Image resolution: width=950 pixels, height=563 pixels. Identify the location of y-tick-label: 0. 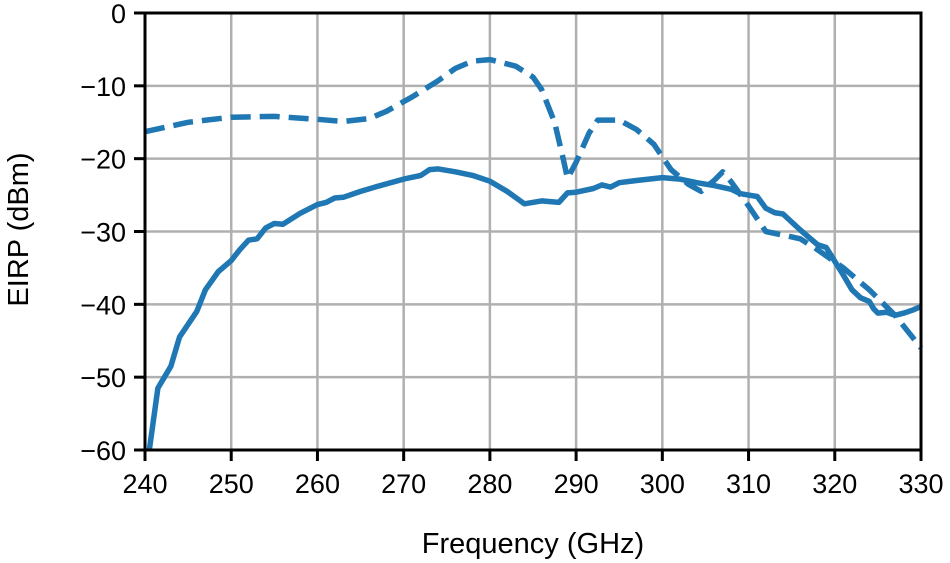
(118, 14).